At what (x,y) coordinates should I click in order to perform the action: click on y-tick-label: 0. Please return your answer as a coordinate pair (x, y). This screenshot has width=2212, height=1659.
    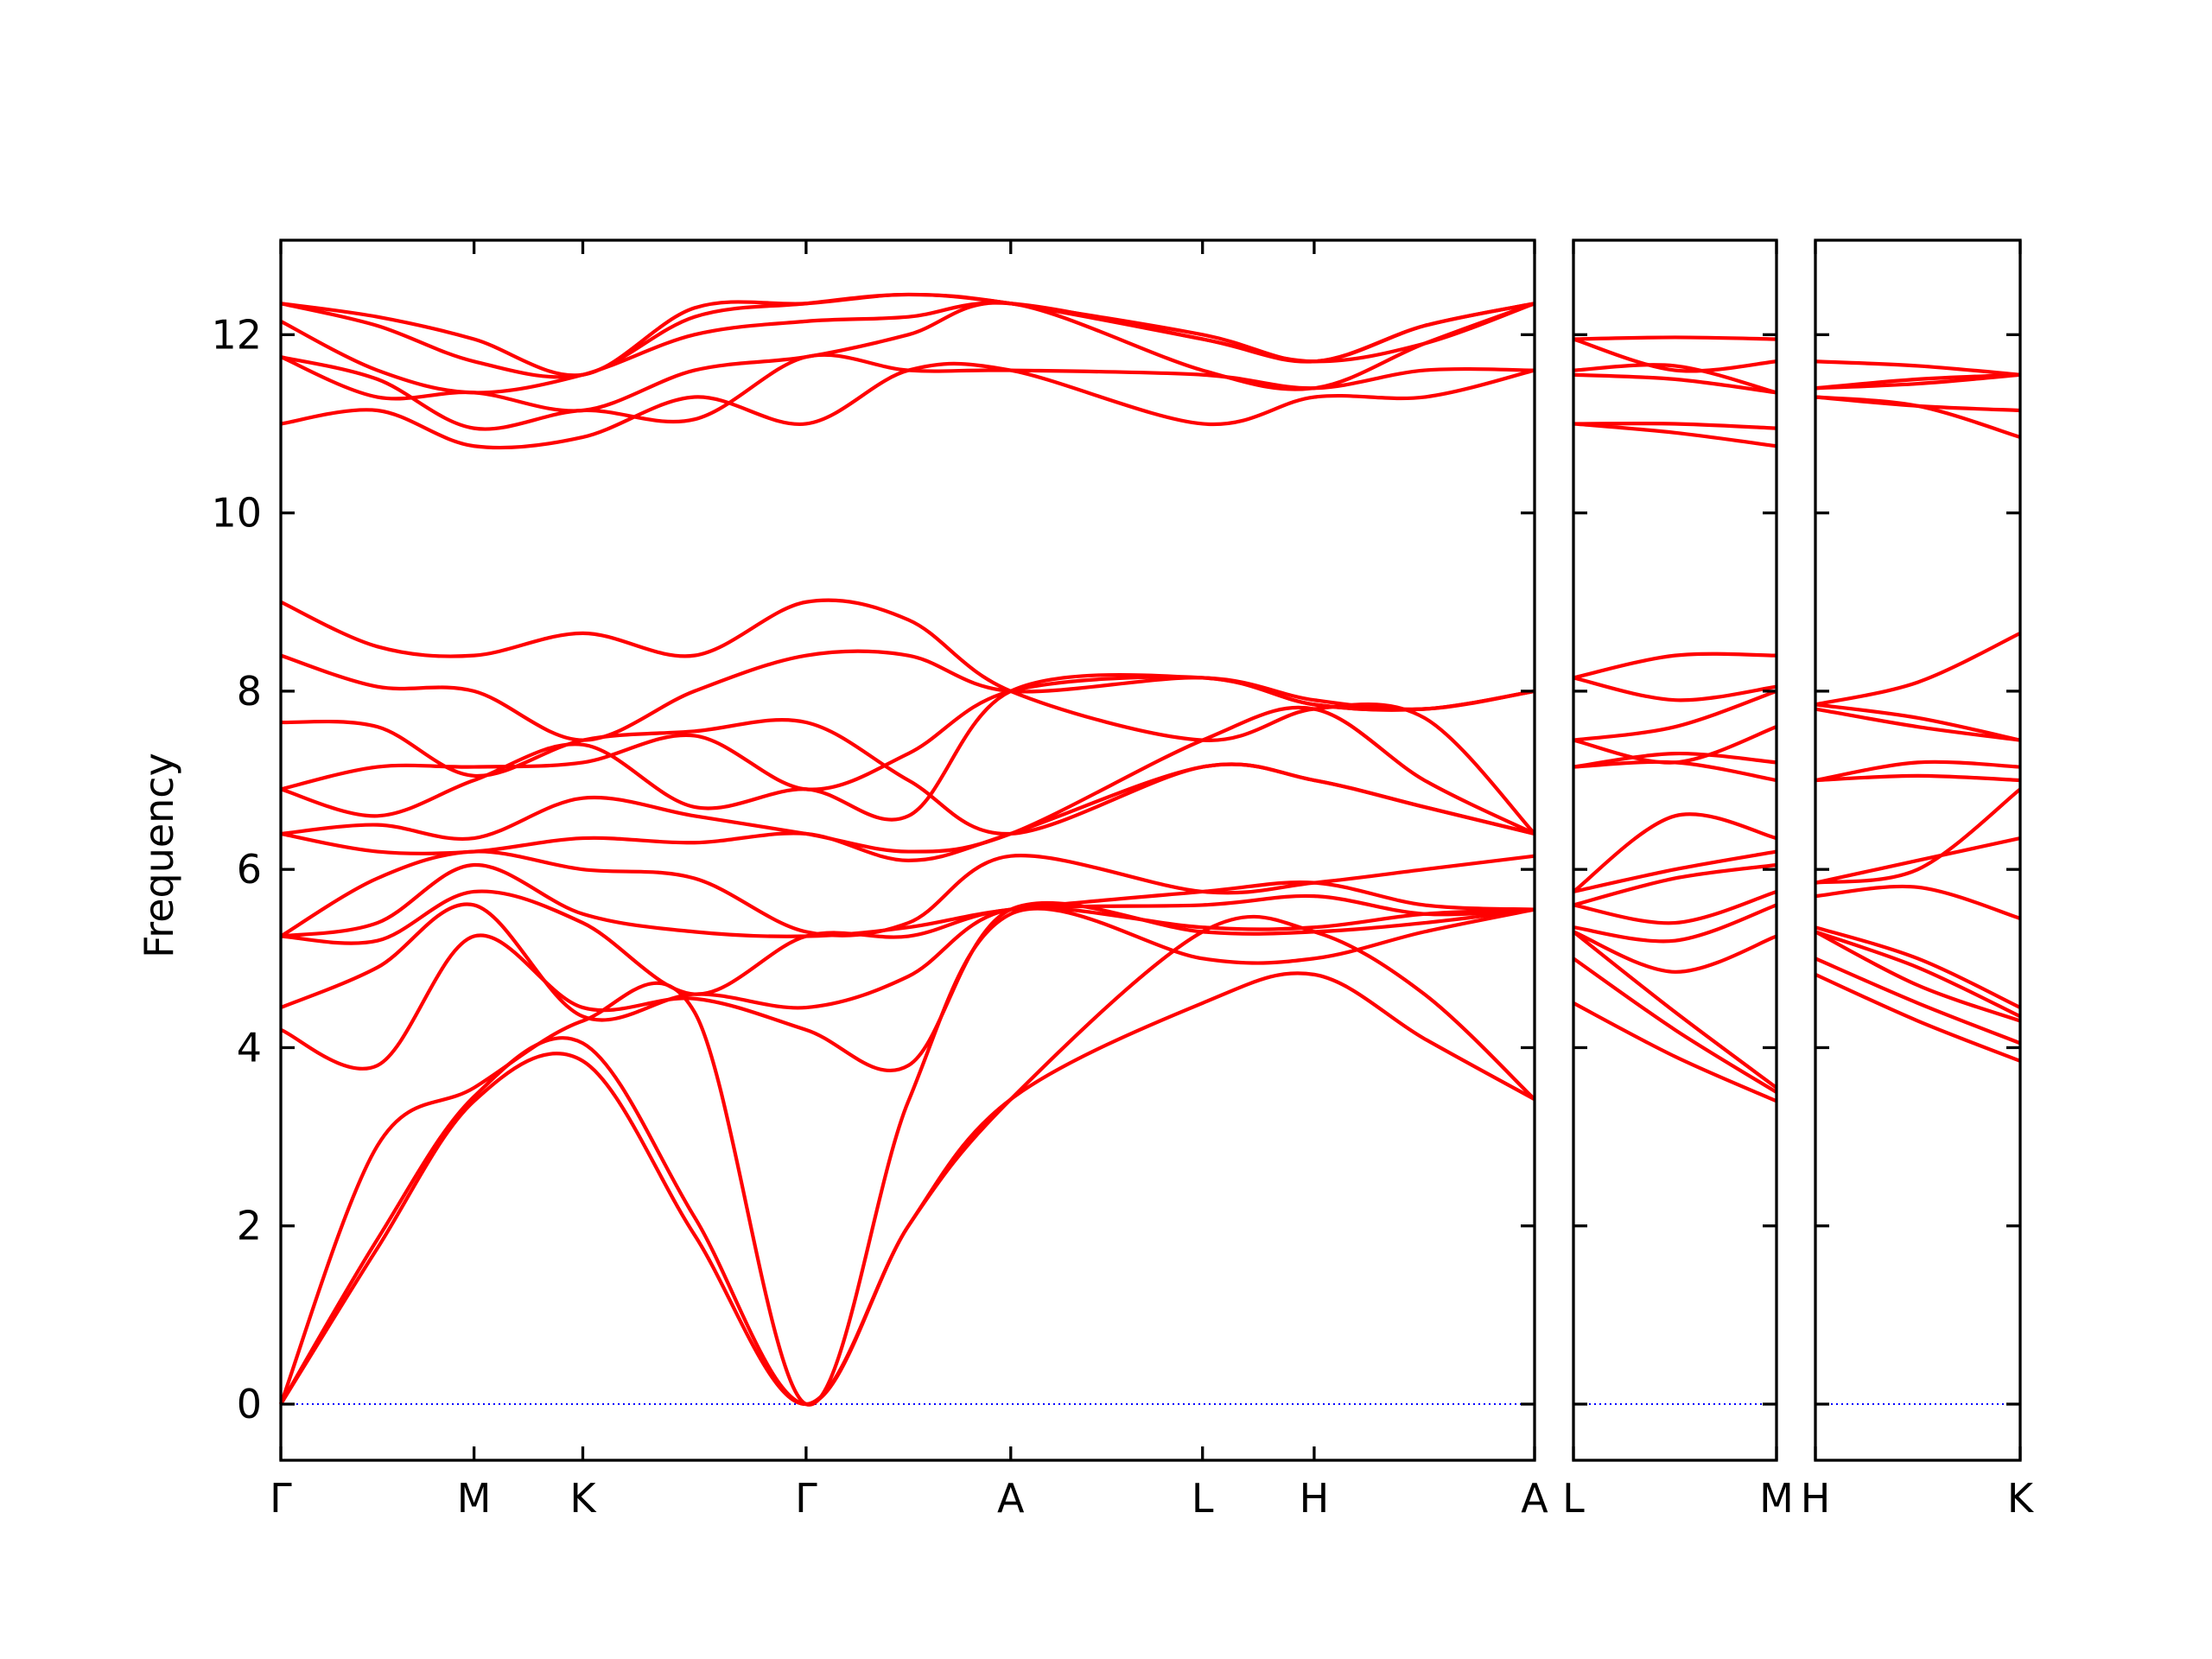
    Looking at the image, I should click on (249, 1404).